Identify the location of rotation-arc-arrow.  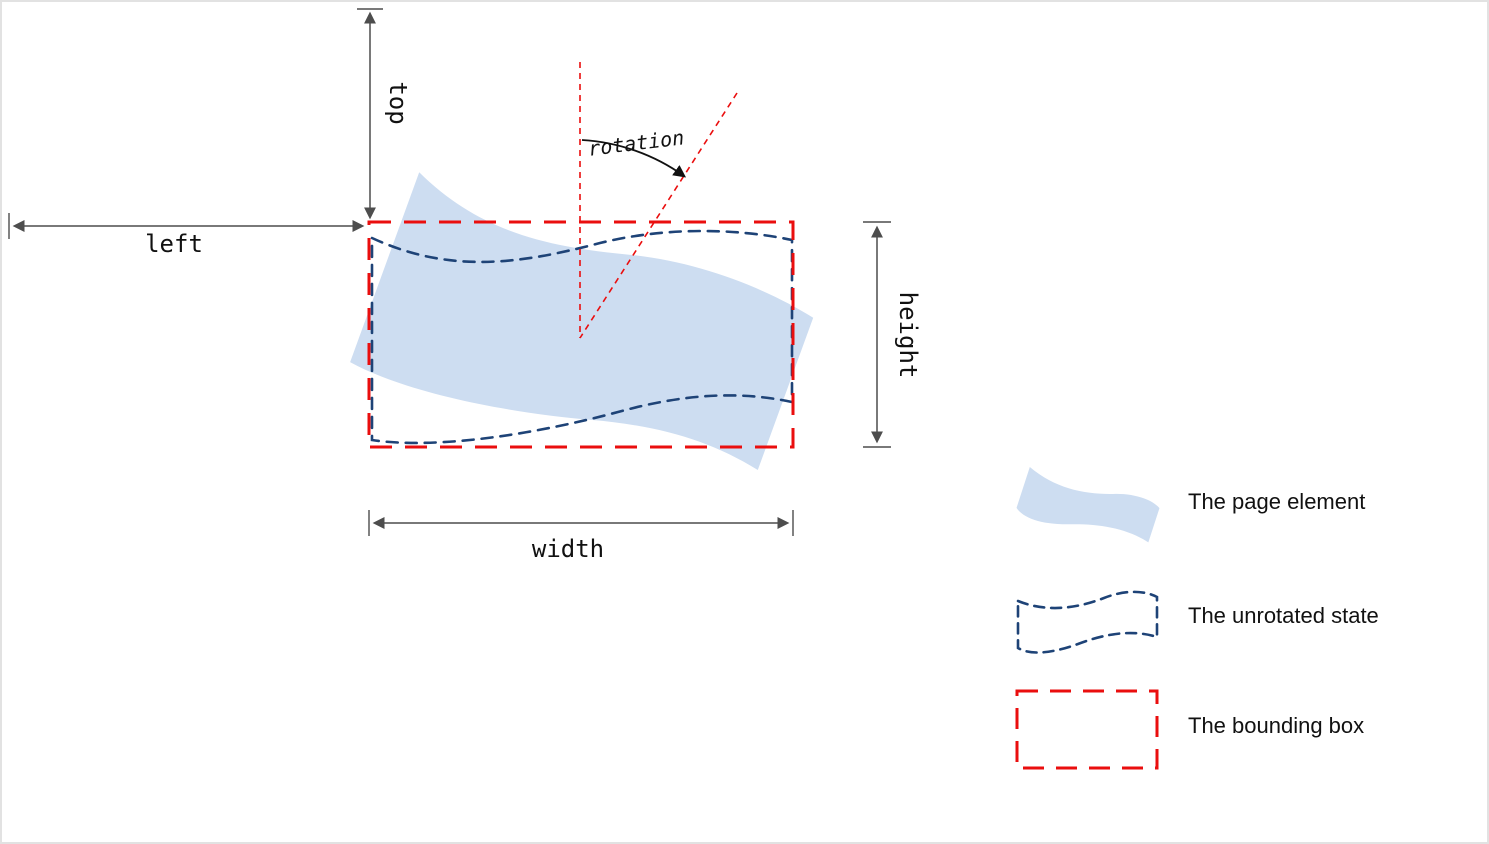
(634, 158).